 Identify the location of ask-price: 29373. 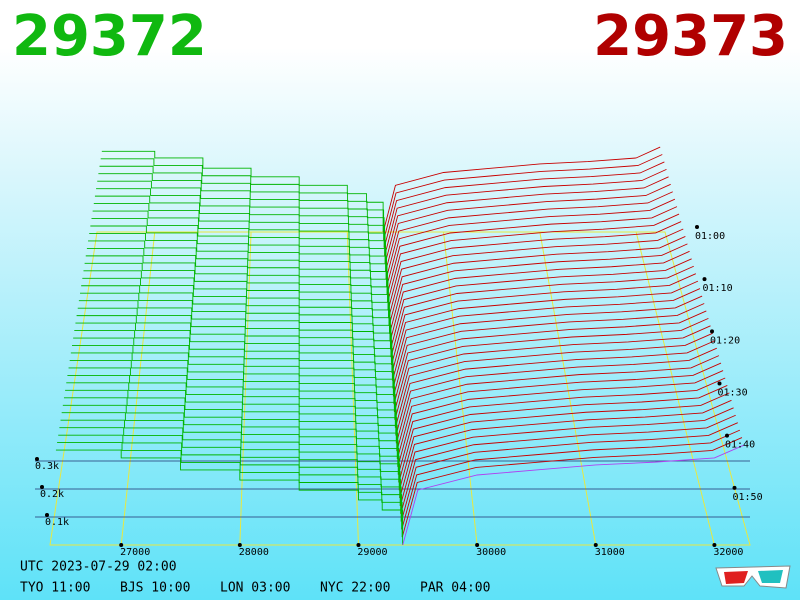
(690, 36).